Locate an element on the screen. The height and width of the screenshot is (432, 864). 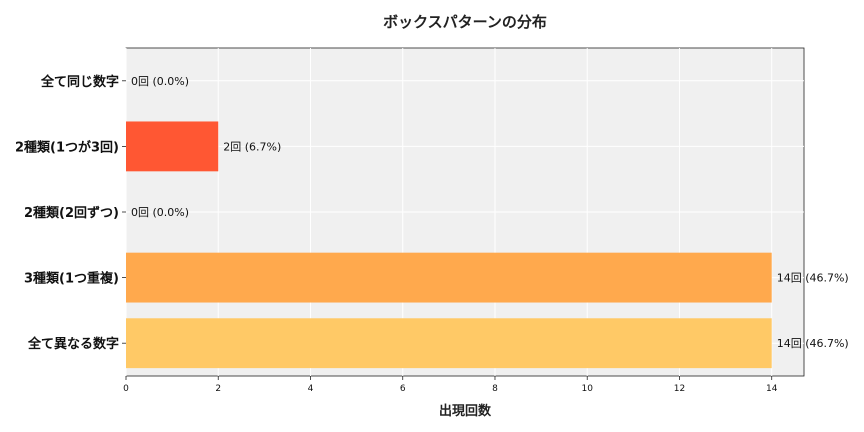
x-tick-label: 10 is located at coordinates (587, 389).